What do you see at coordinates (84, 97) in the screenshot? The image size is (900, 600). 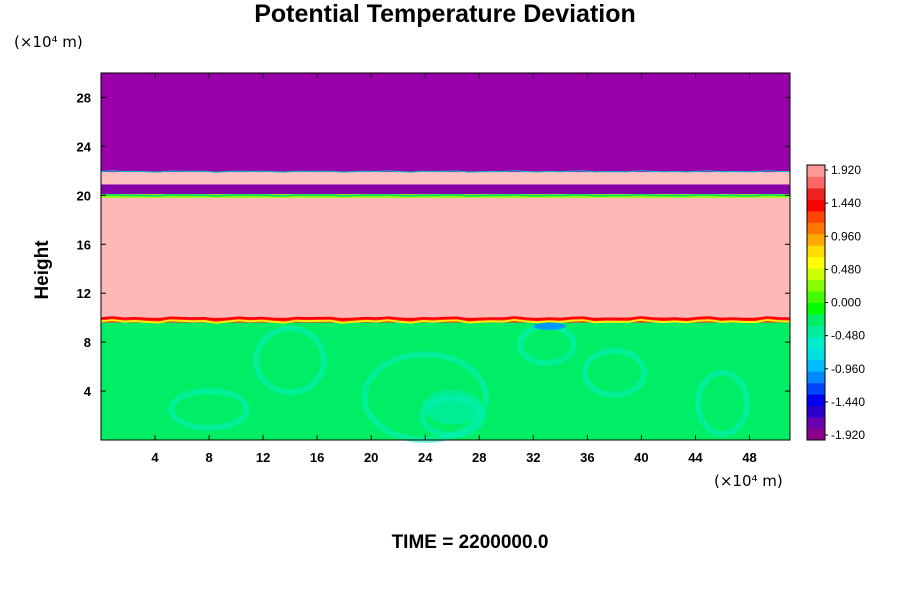 I see `y-tick-label: 28` at bounding box center [84, 97].